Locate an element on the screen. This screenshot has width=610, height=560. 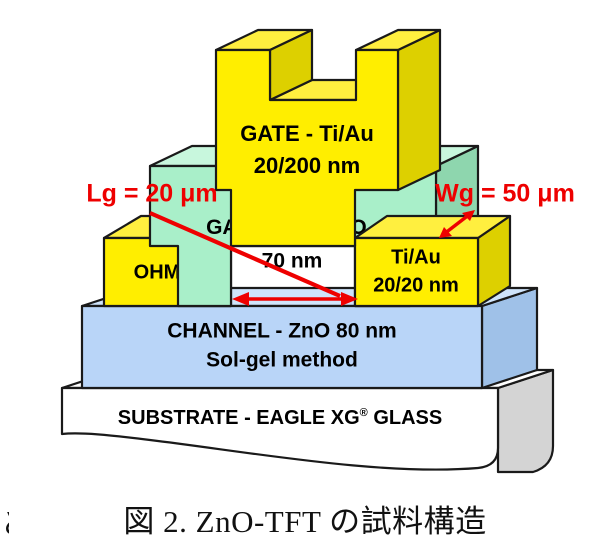
wg-arrow-head-upper is located at coordinates (468, 215).